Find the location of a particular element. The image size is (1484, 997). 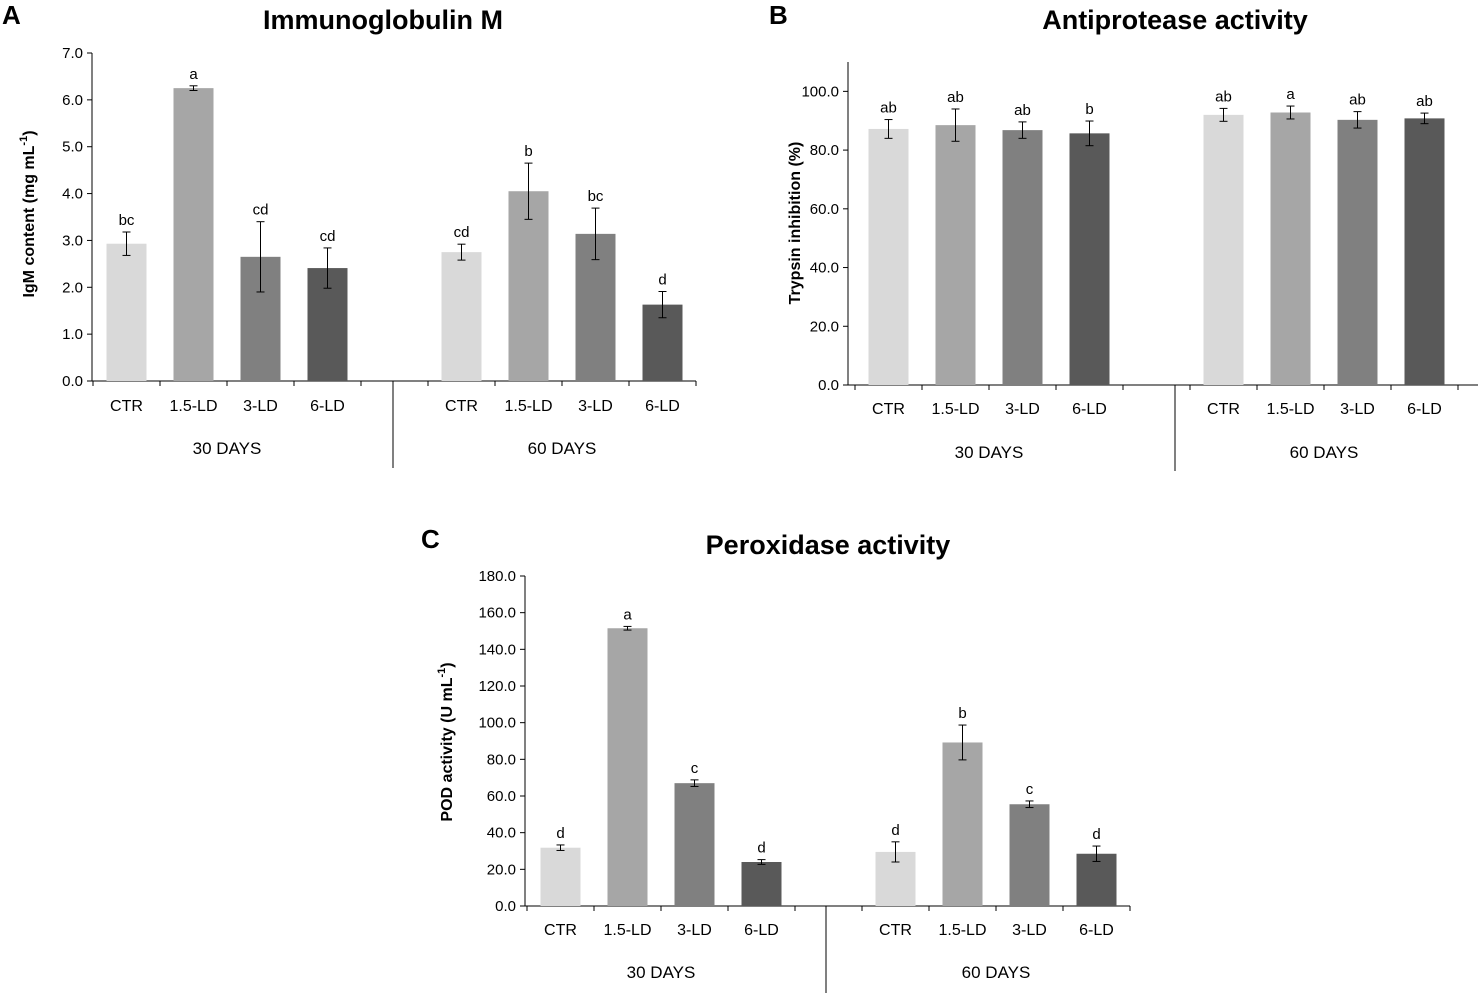

y-tick-label: 4.0 is located at coordinates (72, 194).